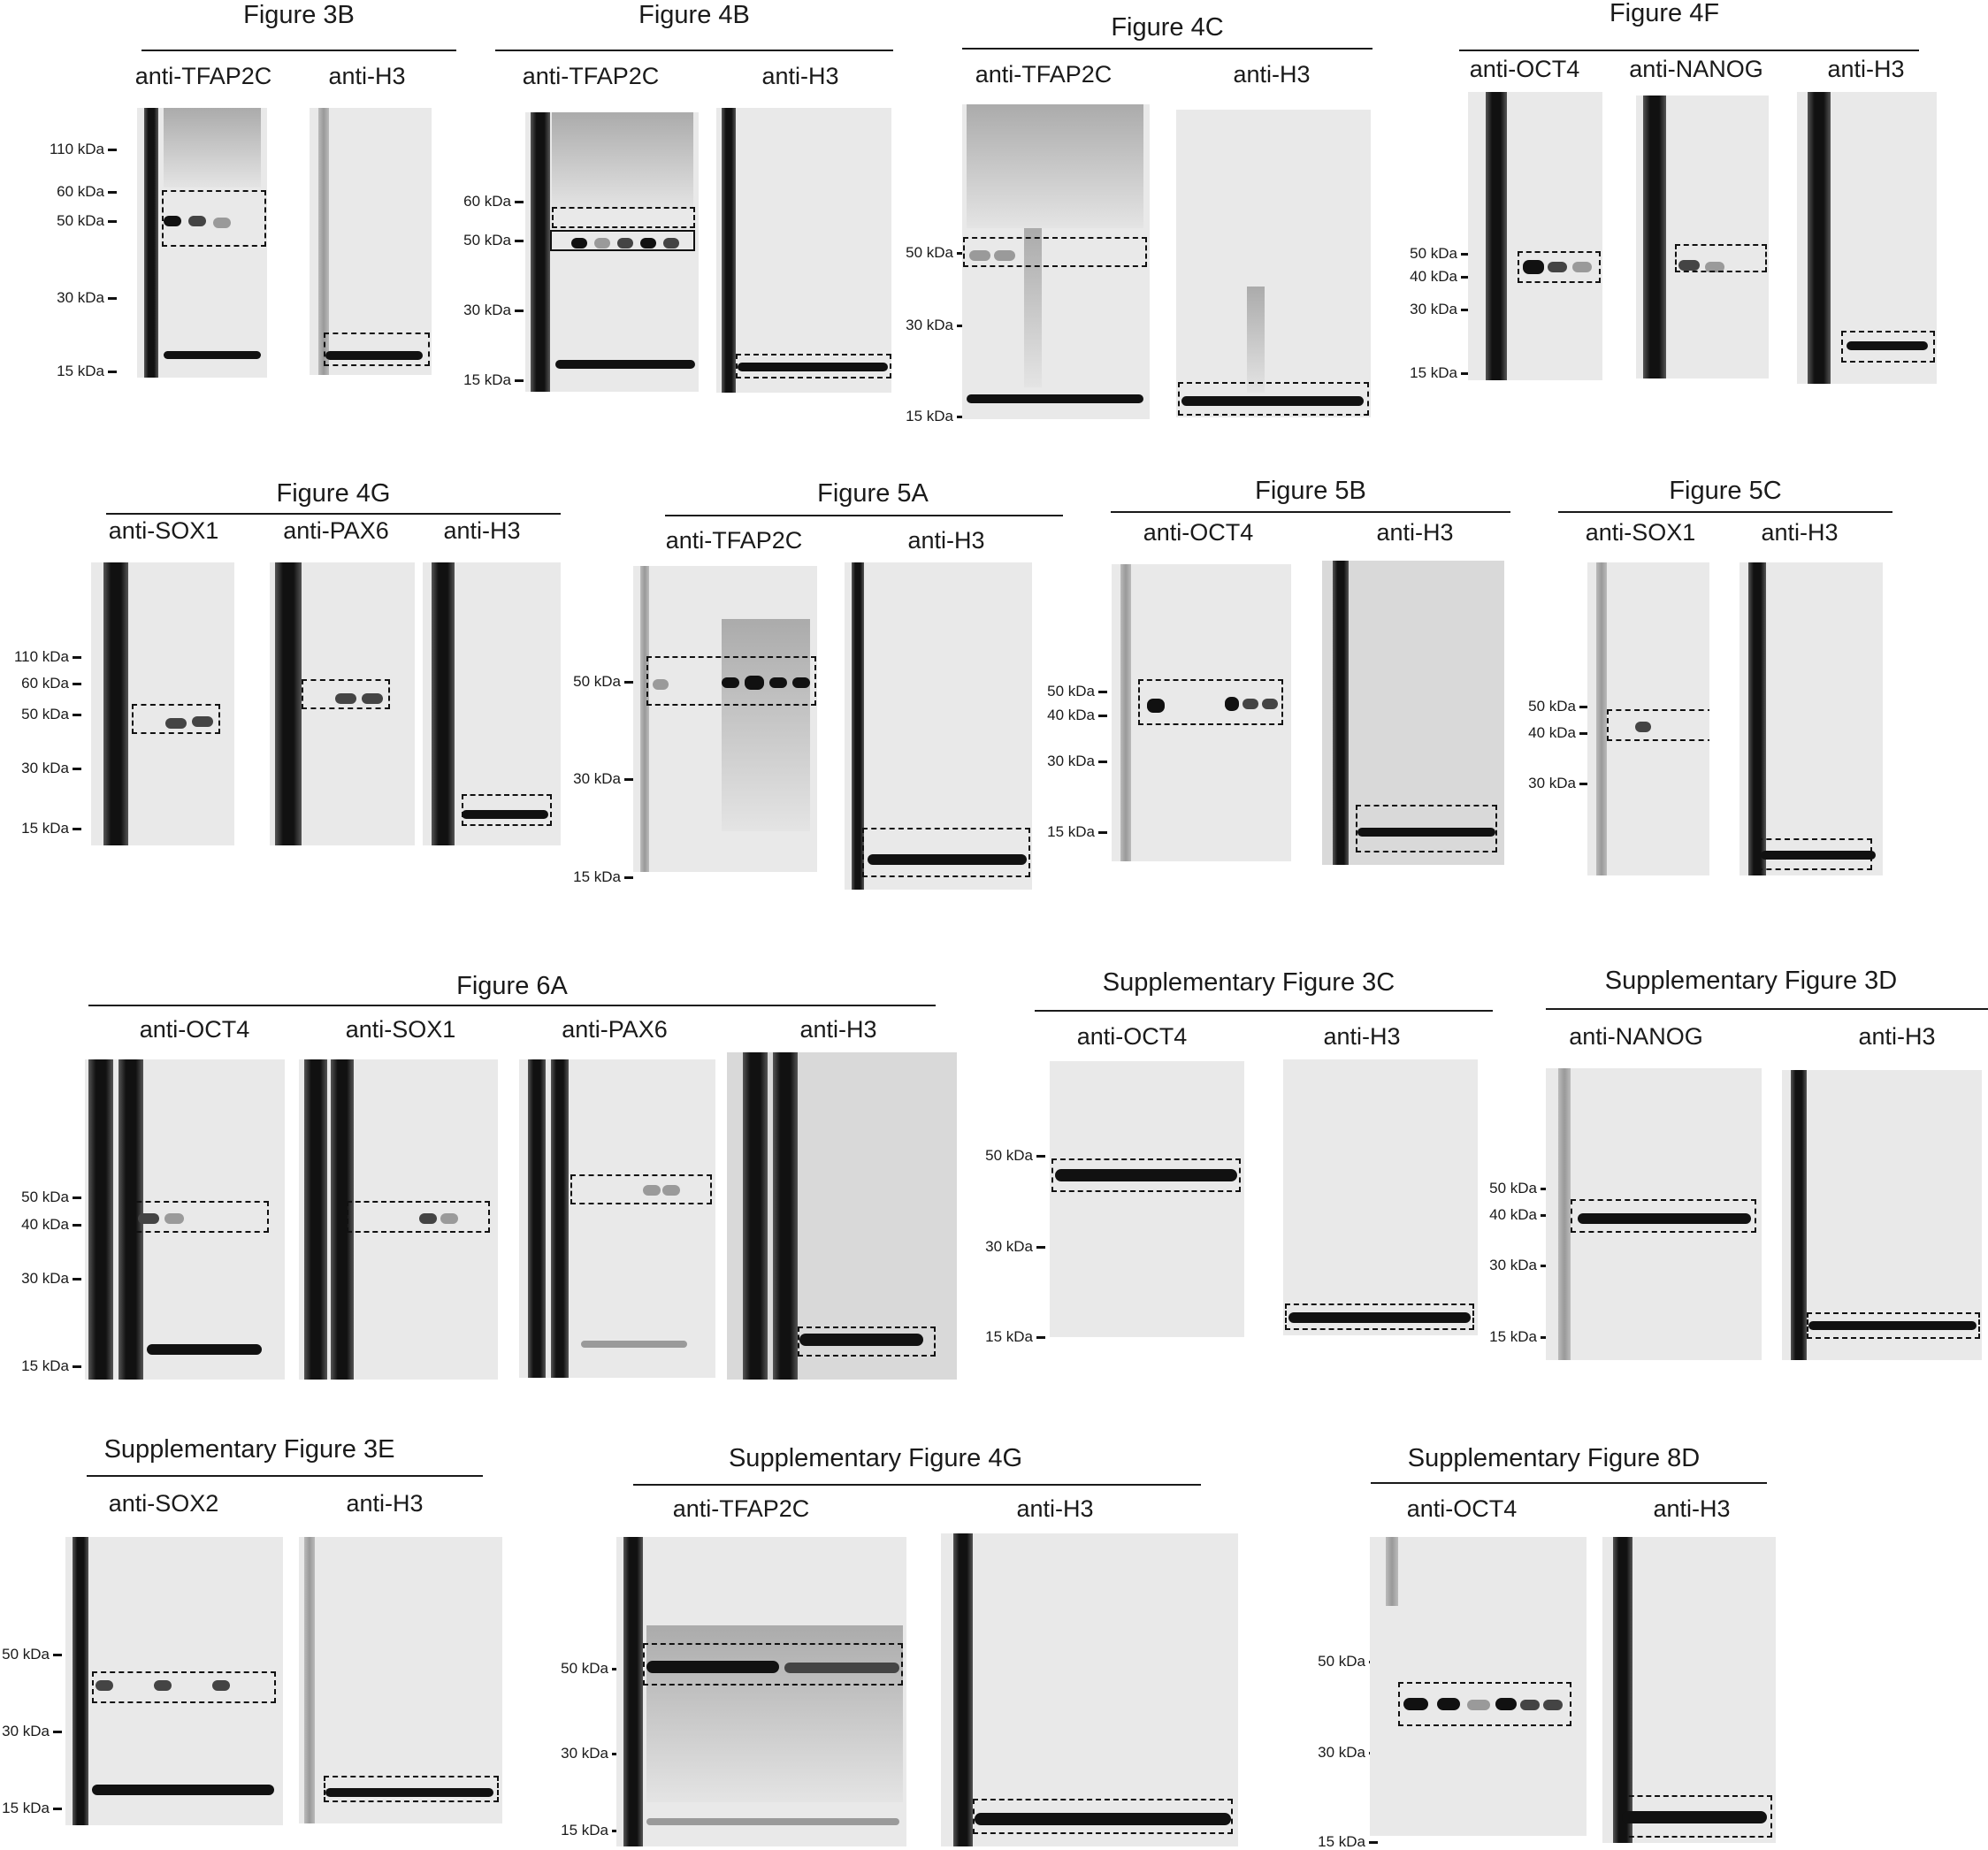 The width and height of the screenshot is (1988, 1850). Describe the element at coordinates (1636, 1036) in the screenshot. I see `antibody-label: anti-NANOG` at that location.